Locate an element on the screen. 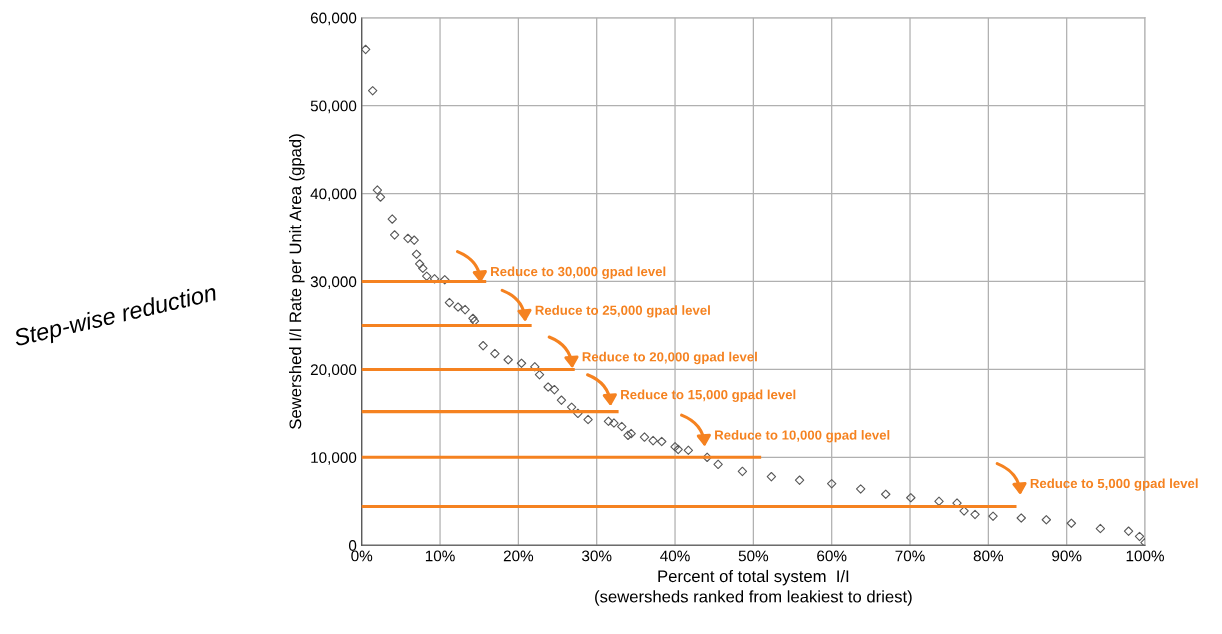 The width and height of the screenshot is (1222, 634). annotation: Reduce to 5,000 gpad level is located at coordinates (1114, 484).